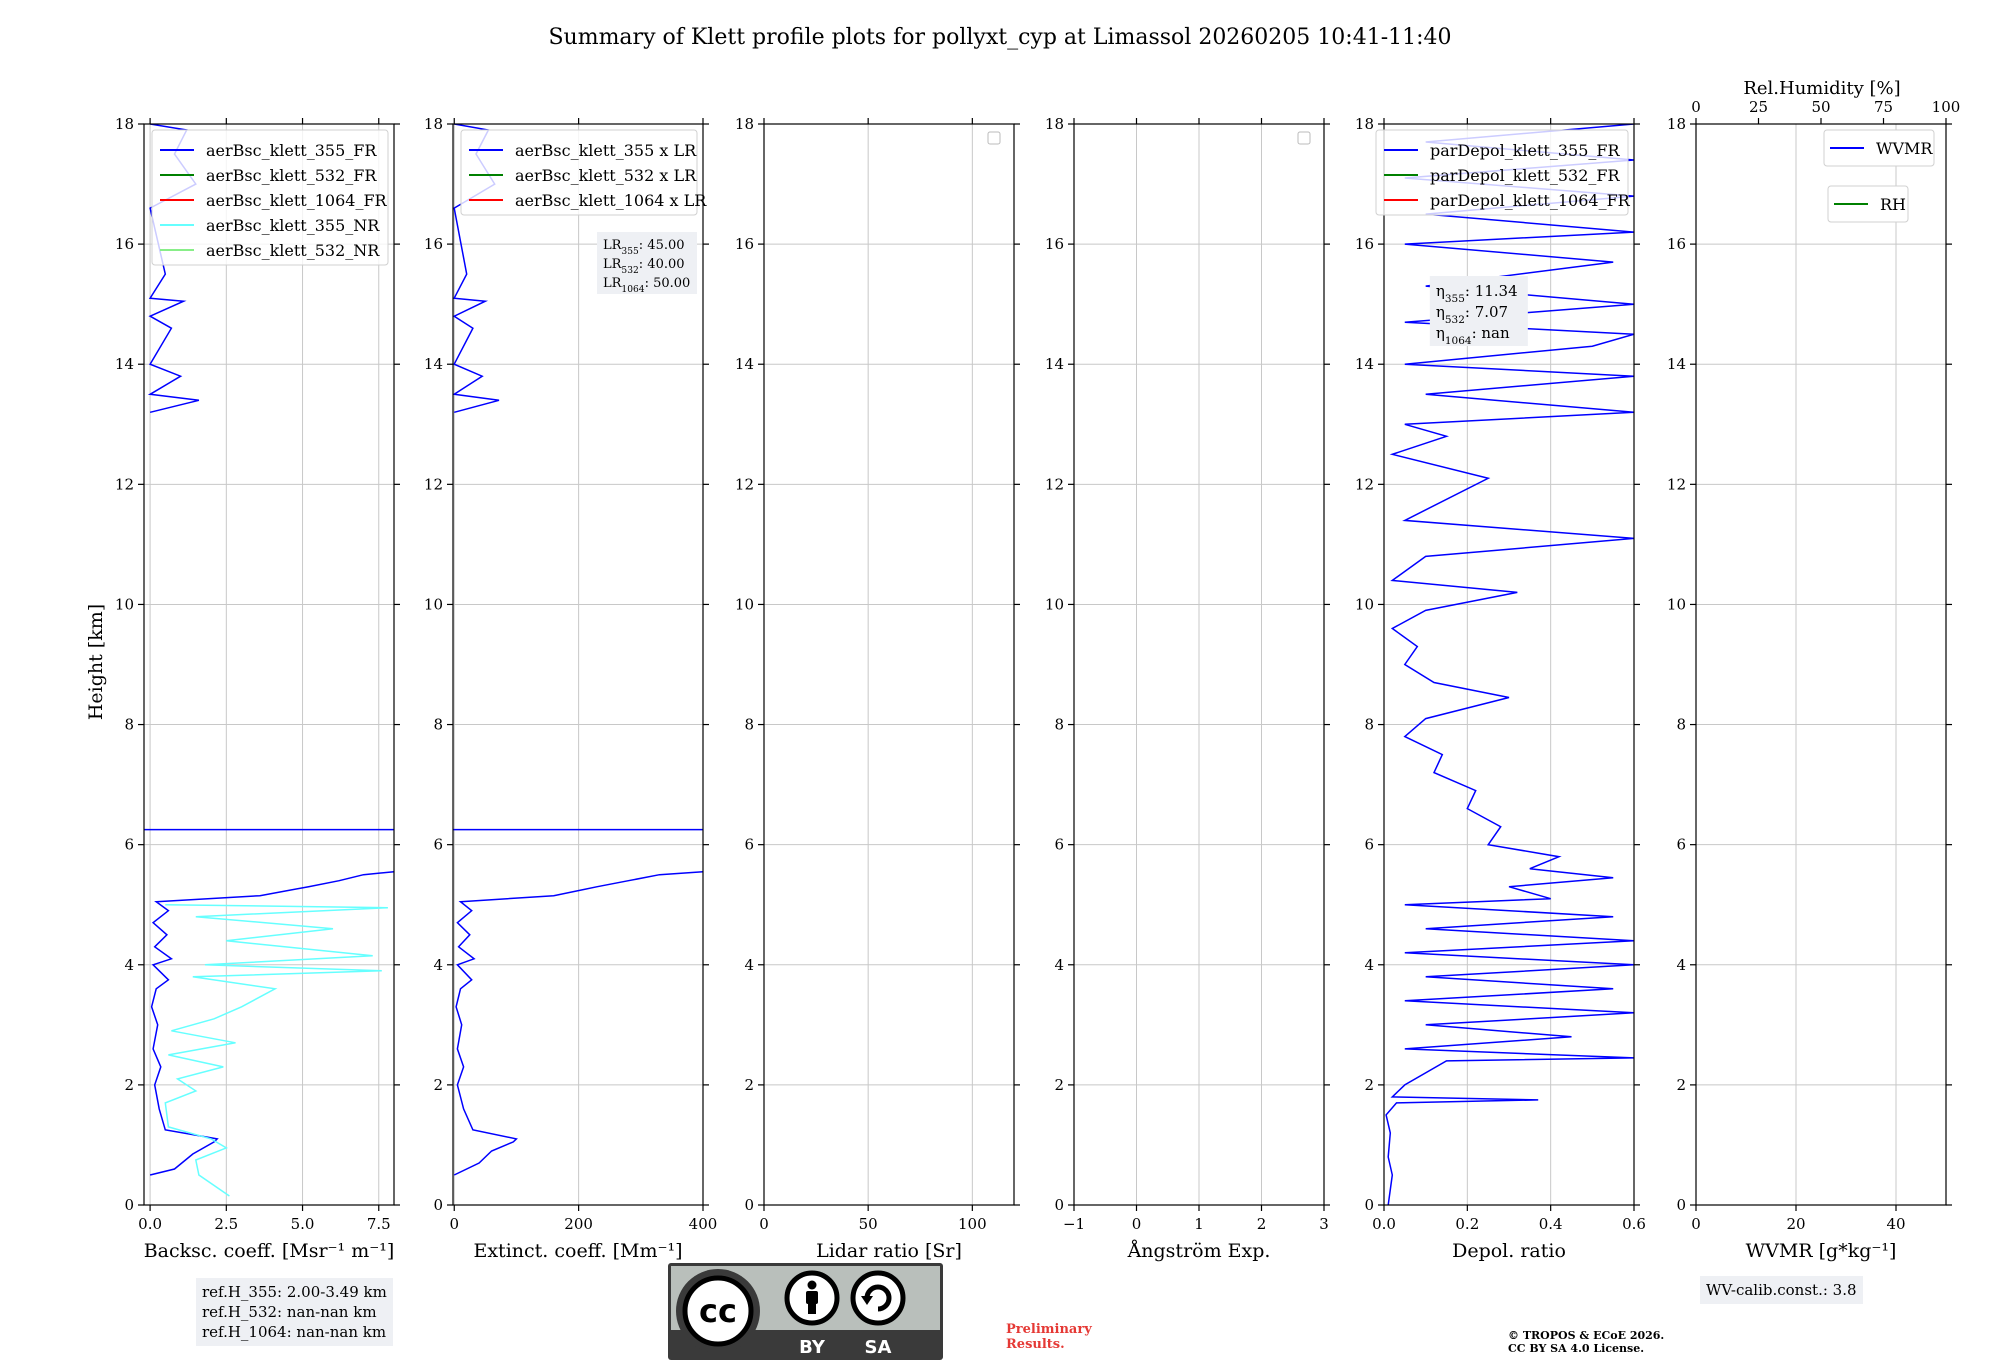  I want to click on by-label: BY, so click(812, 1347).